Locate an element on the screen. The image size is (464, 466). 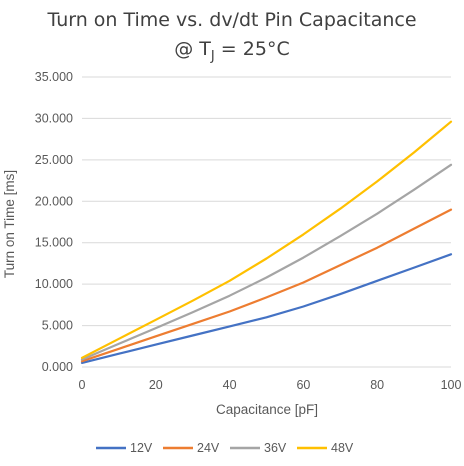
y-tick-label: 35.000 is located at coordinates (54, 77).